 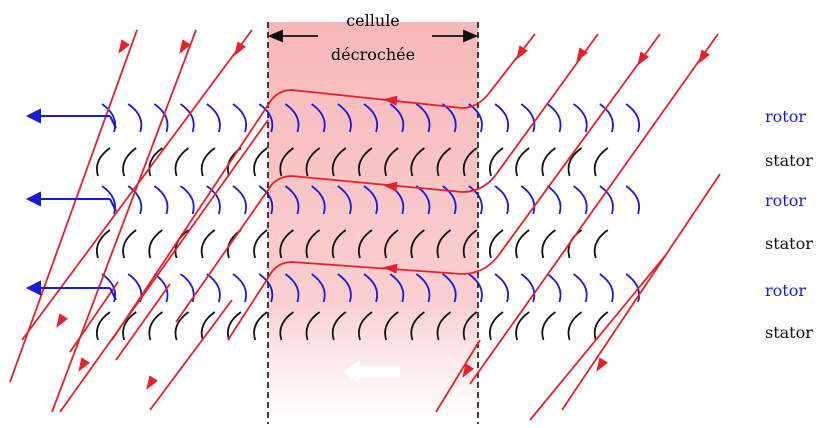 I want to click on arrow-left-icon, so click(x=71, y=201).